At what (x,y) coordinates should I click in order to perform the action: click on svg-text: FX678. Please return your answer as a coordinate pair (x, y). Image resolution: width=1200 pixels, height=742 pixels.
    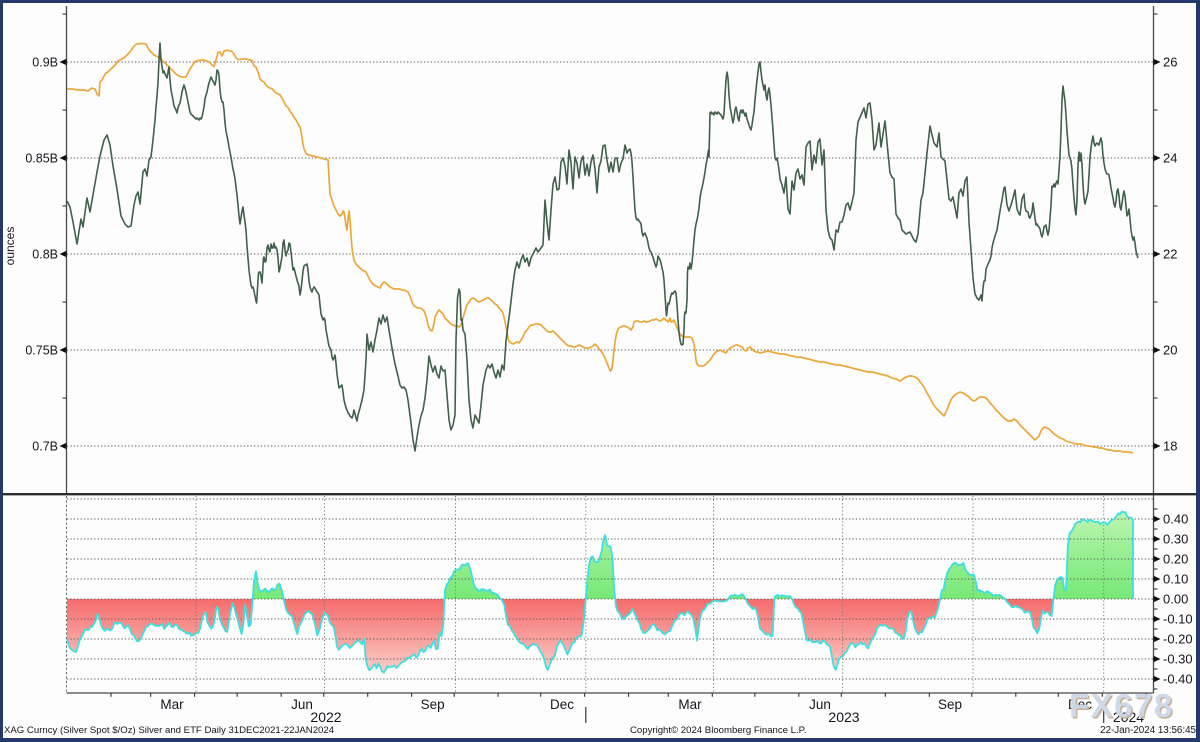
    Looking at the image, I should click on (1121, 705).